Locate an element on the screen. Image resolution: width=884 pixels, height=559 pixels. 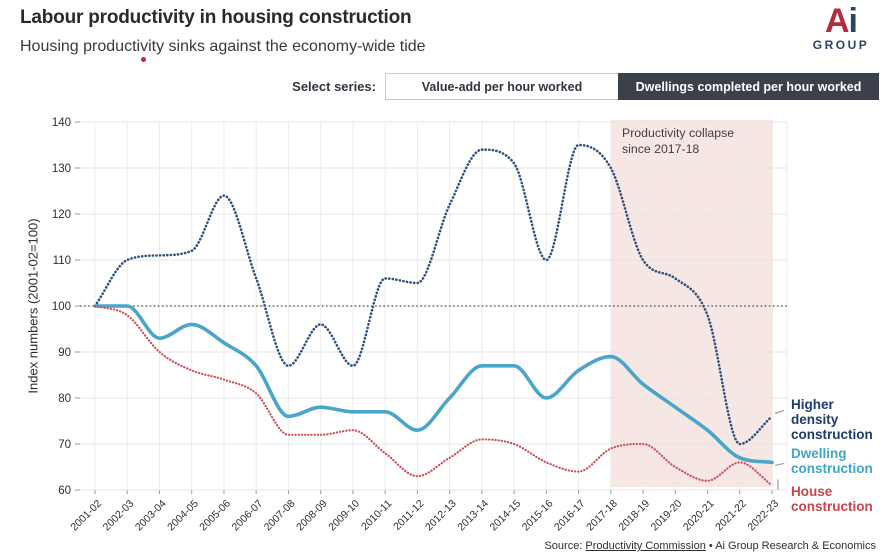
legend-item-house: House construction is located at coordinates (832, 499).